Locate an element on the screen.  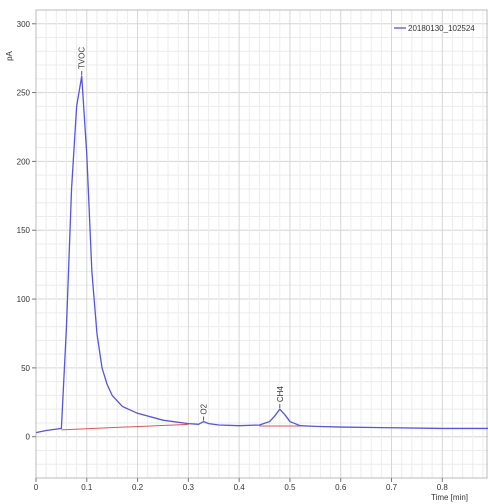
x-tick-label: 0 is located at coordinates (36, 487).